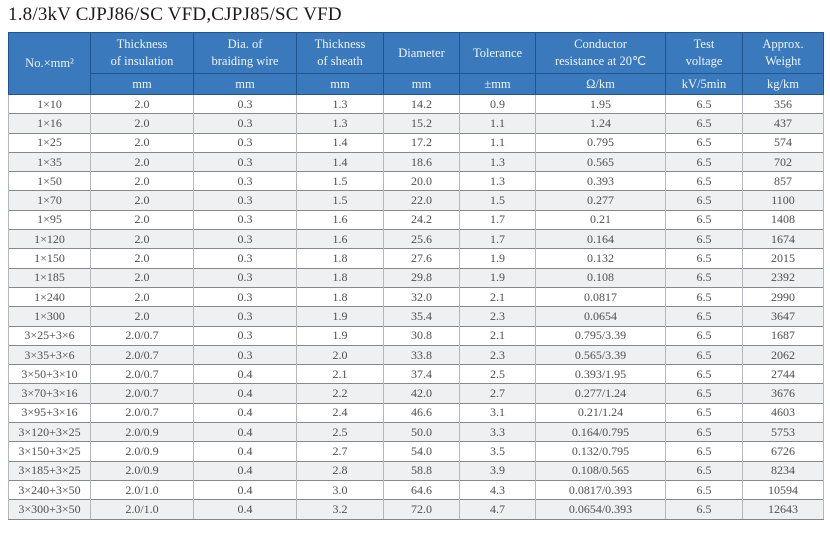  I want to click on table-cell: 3676, so click(783, 393).